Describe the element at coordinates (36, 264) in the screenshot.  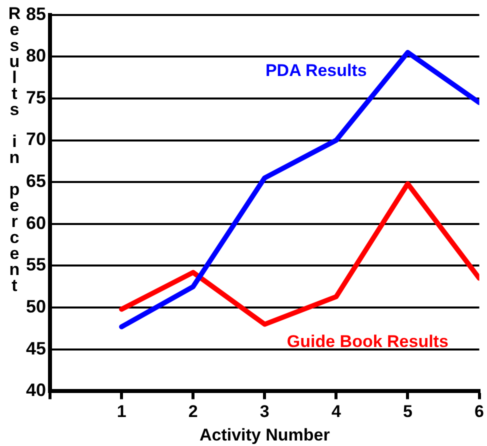
I see `y-tick-label: 55` at that location.